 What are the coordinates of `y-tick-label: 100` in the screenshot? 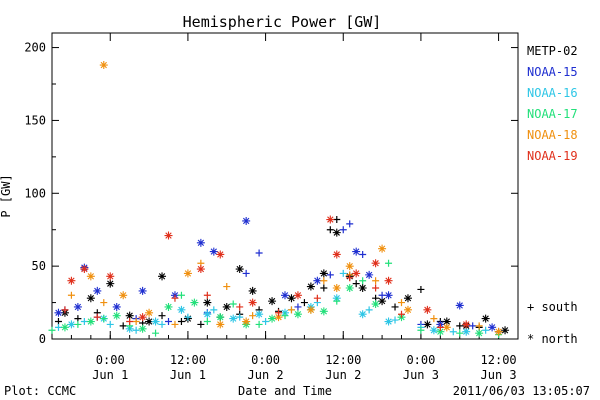 It's located at (35, 193).